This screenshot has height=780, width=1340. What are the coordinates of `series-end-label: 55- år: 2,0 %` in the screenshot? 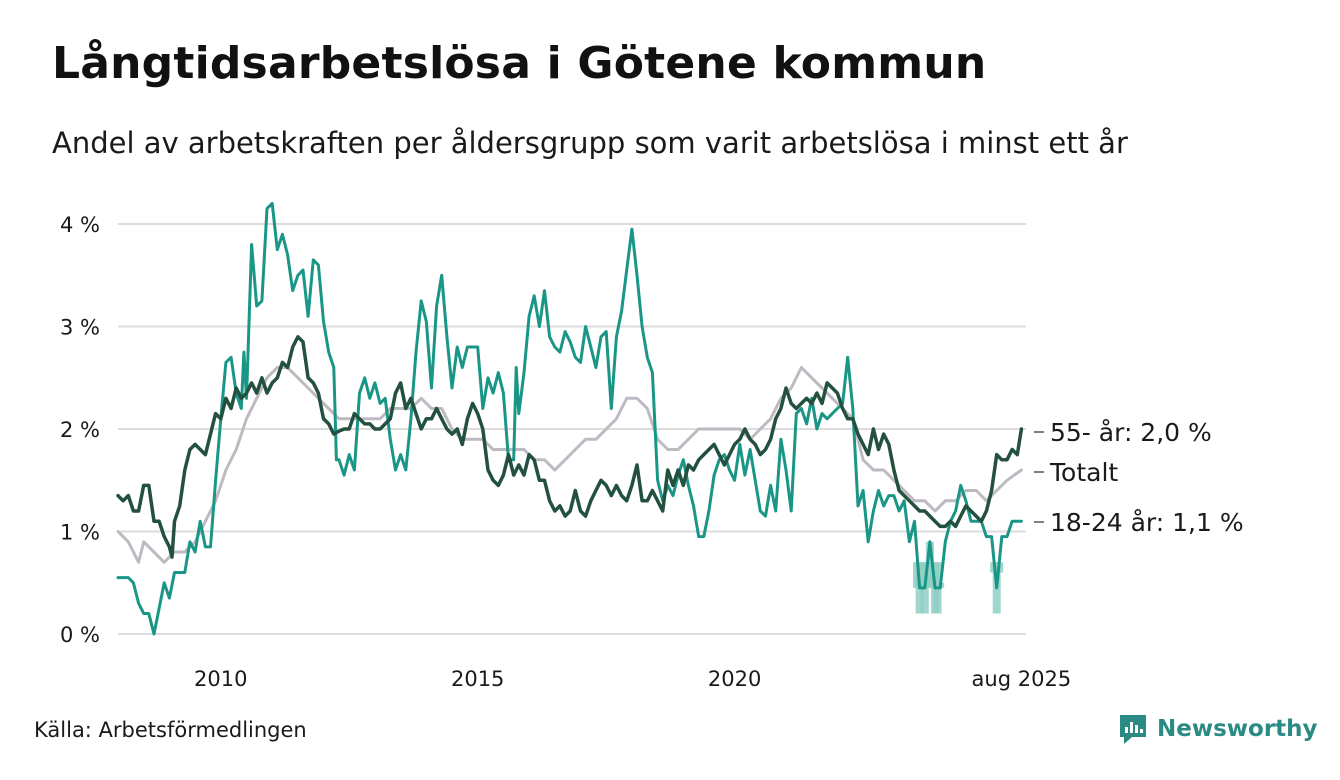 It's located at (1131, 432).